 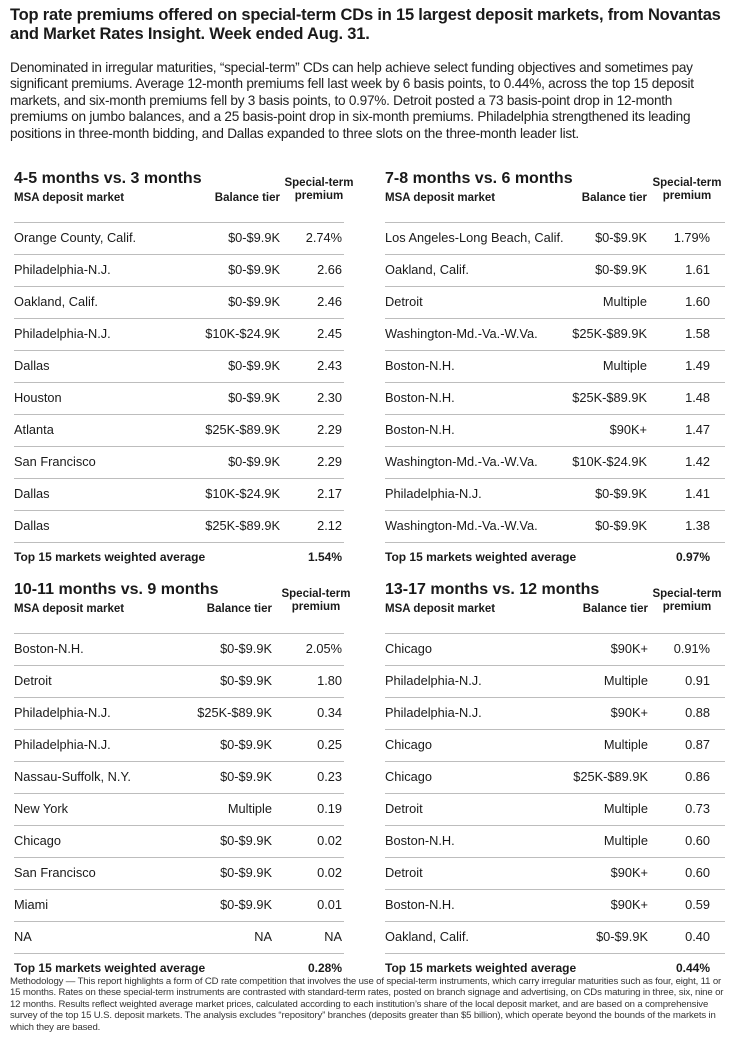 What do you see at coordinates (179, 681) in the screenshot?
I see `table-row: Detroit $0-$9.9K 1.80` at bounding box center [179, 681].